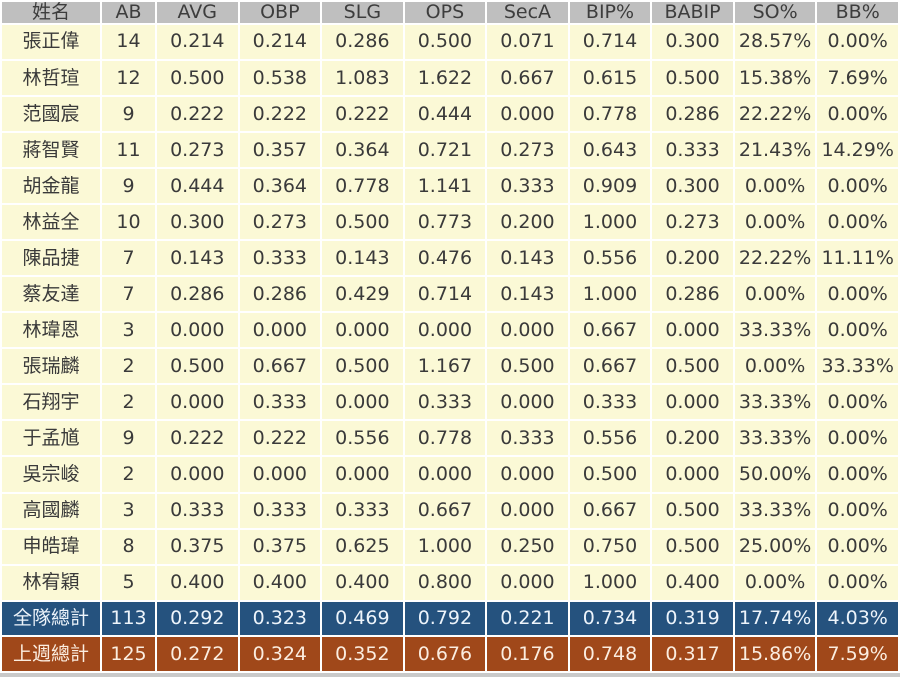  What do you see at coordinates (128, 41) in the screenshot?
I see `stat-cell: 14` at bounding box center [128, 41].